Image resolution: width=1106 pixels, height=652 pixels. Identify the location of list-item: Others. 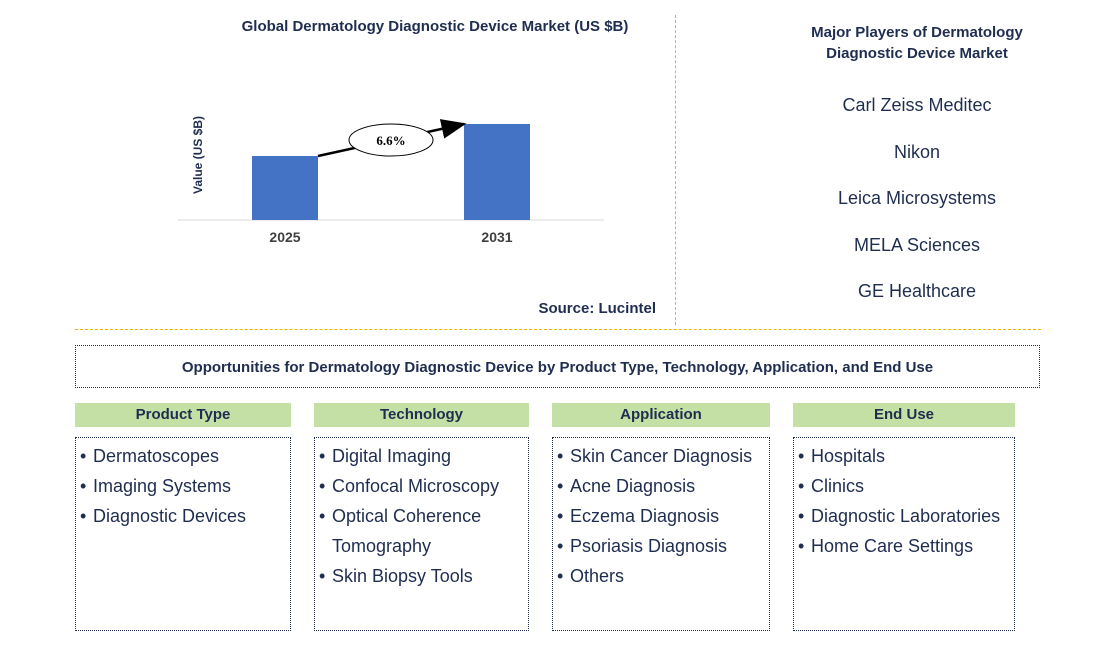
(661, 576).